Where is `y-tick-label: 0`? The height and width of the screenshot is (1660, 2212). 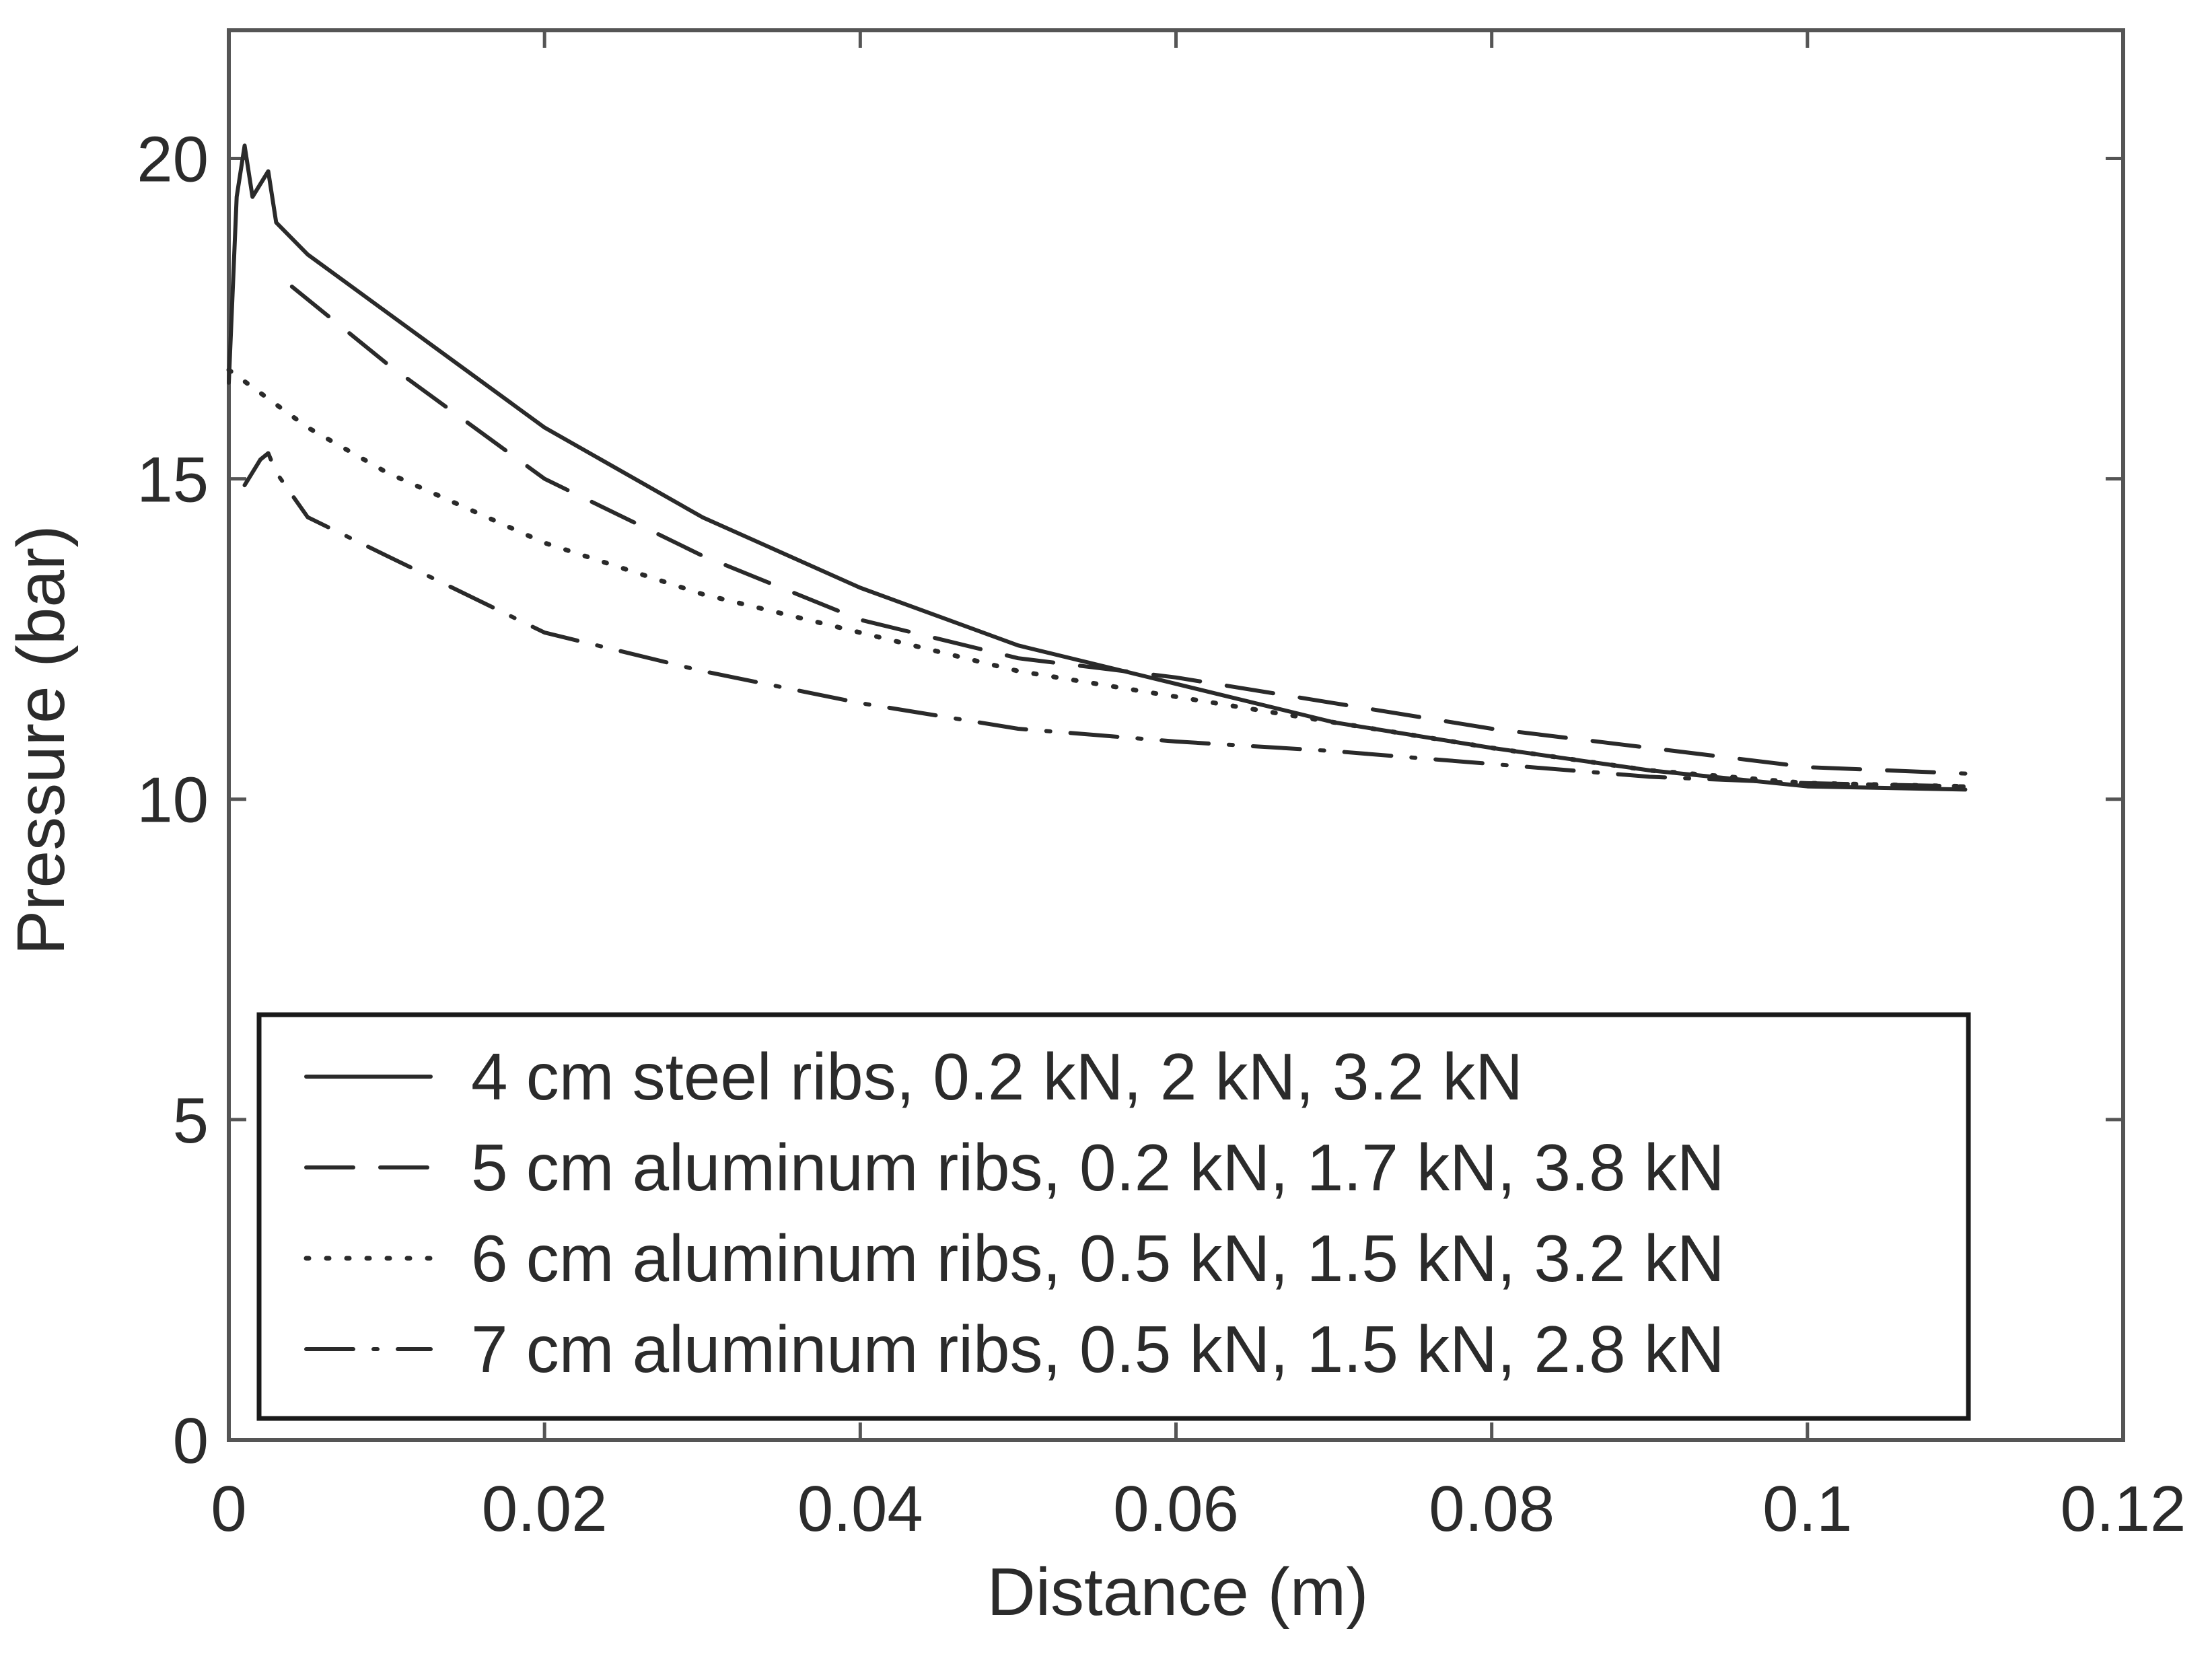
y-tick-label: 0 is located at coordinates (191, 1441).